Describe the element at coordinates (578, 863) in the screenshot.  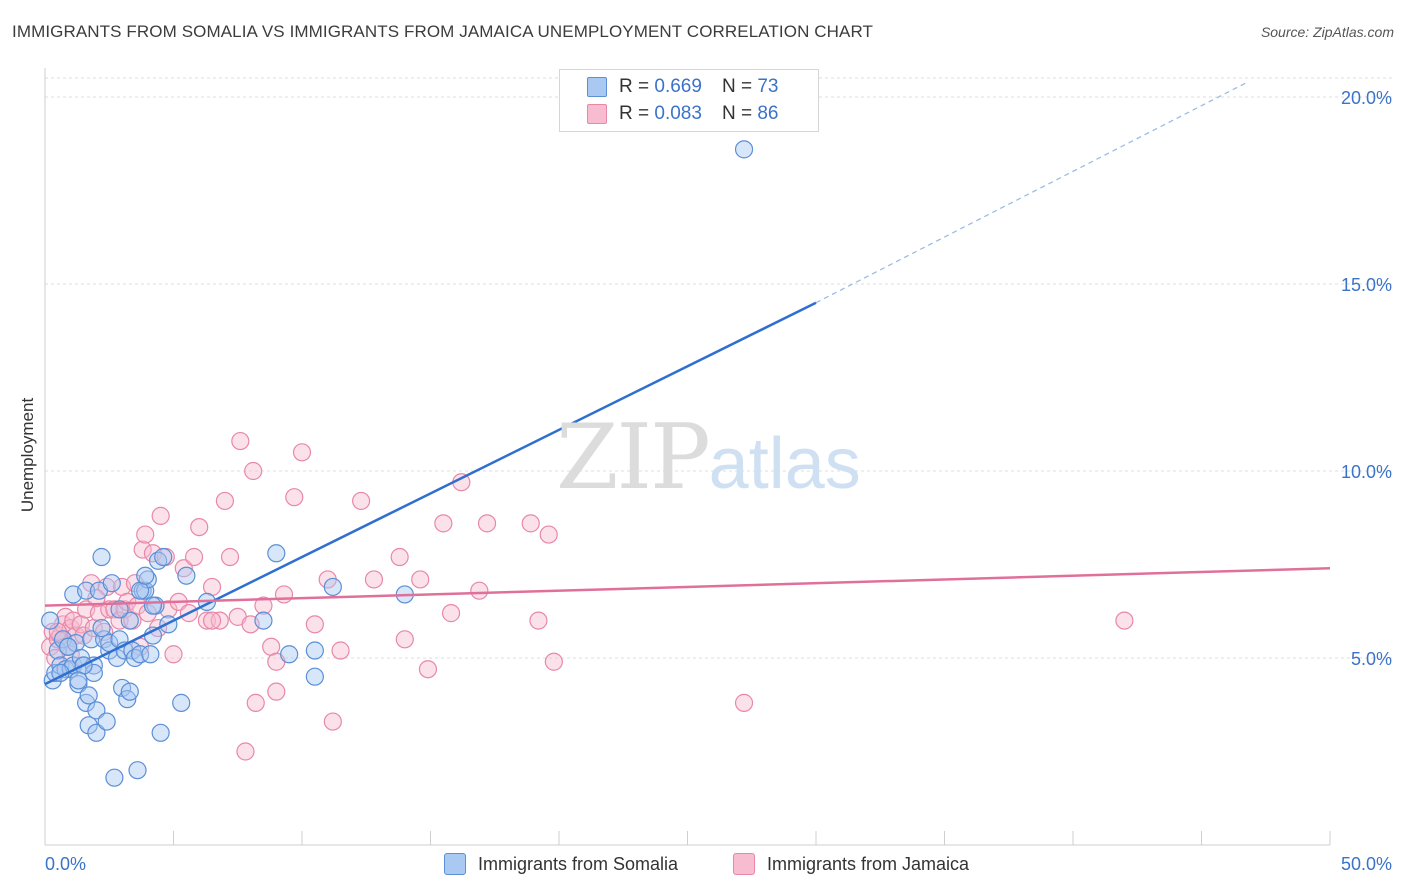
I see `bottom-legend-label: Immigrants from Somalia` at that location.